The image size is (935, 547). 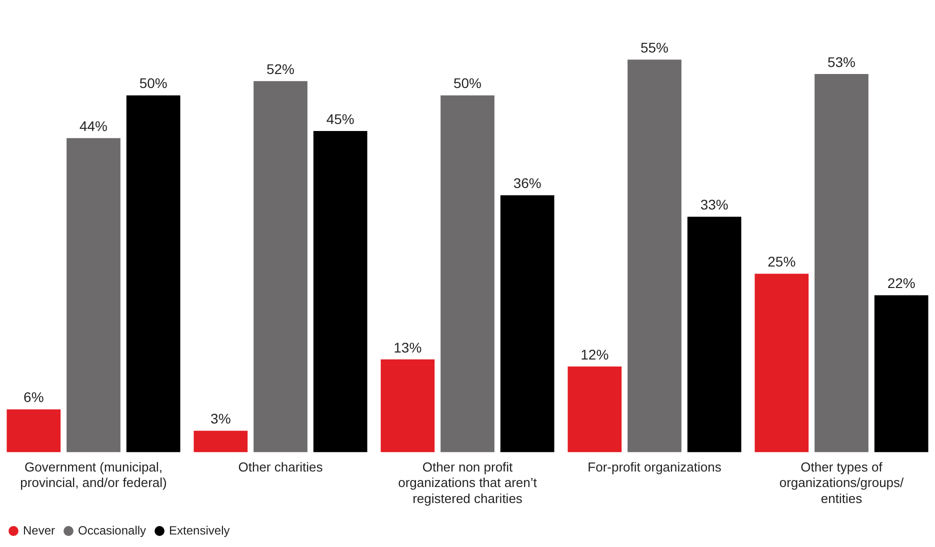 I want to click on x-tick-label: For-profit organizations, so click(x=655, y=467).